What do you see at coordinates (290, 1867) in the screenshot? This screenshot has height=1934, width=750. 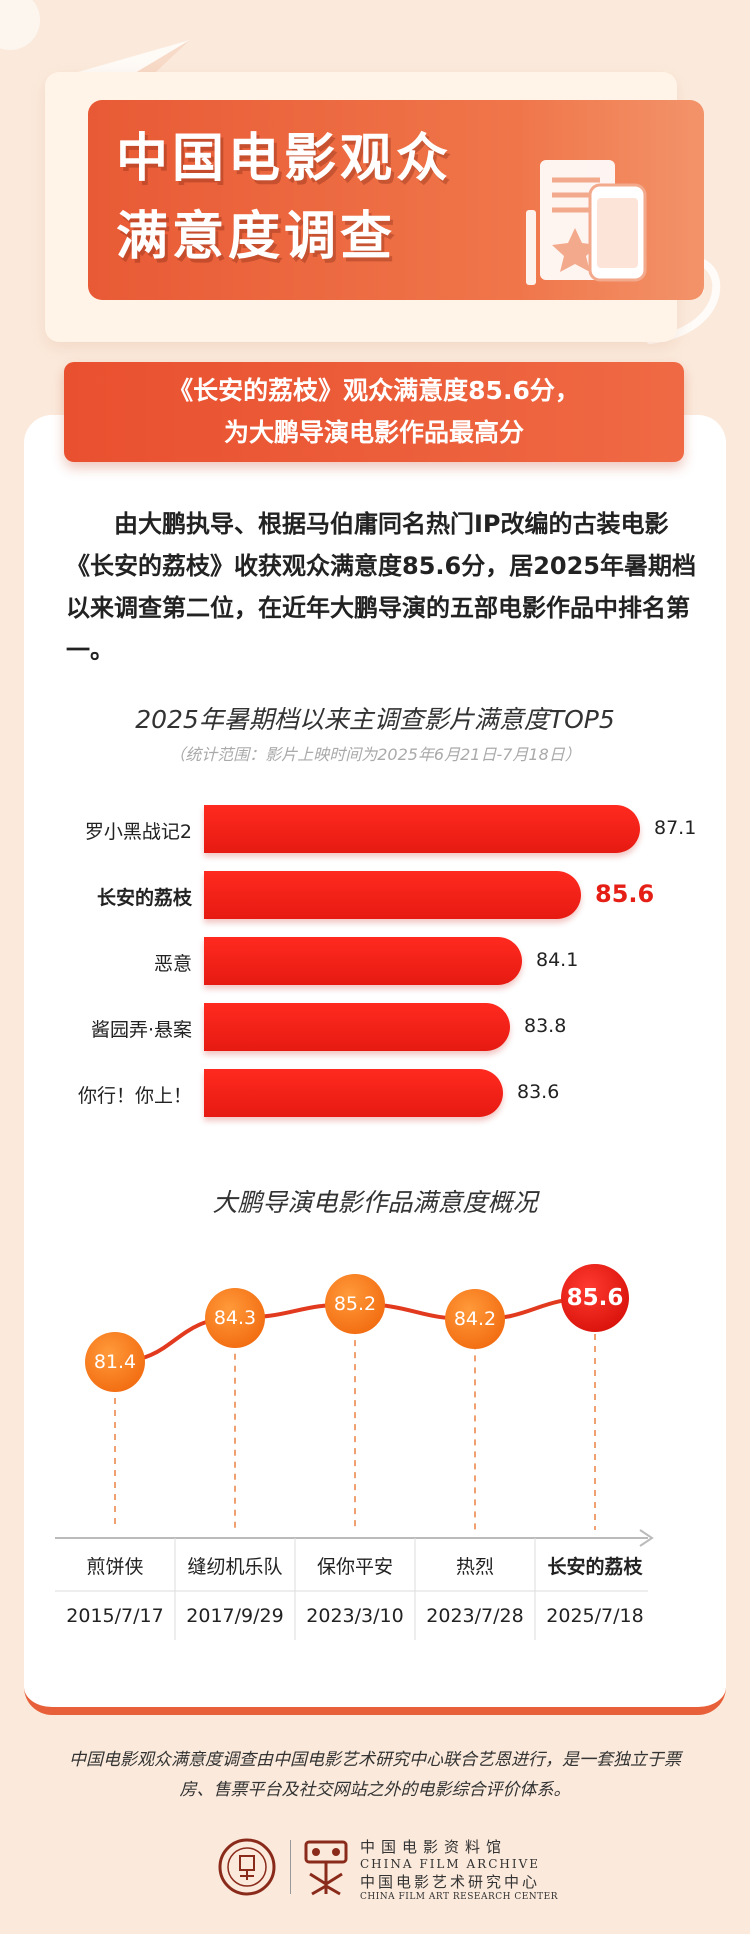 I see `logo-divider` at bounding box center [290, 1867].